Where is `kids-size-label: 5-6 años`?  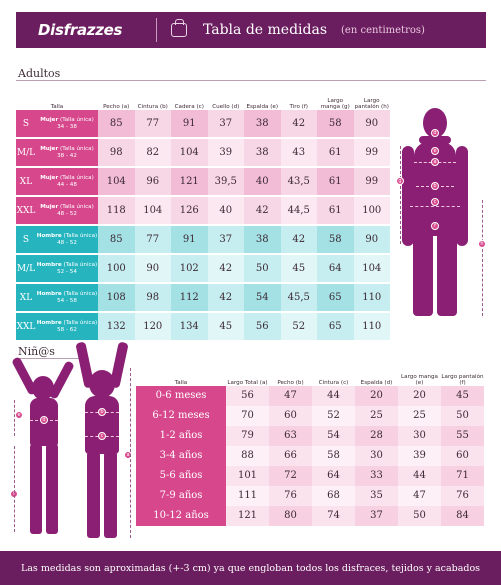
kids-size-label: 5-6 años is located at coordinates (181, 476).